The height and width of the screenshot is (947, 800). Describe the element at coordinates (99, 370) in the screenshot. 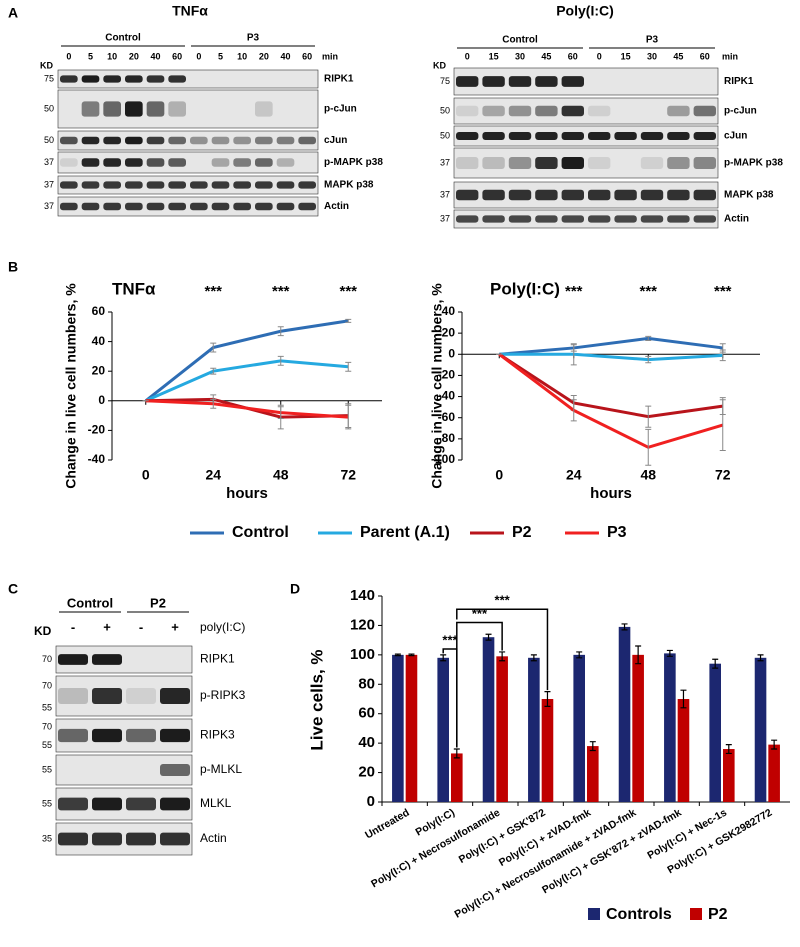

I see `y-tick-label: 20` at that location.